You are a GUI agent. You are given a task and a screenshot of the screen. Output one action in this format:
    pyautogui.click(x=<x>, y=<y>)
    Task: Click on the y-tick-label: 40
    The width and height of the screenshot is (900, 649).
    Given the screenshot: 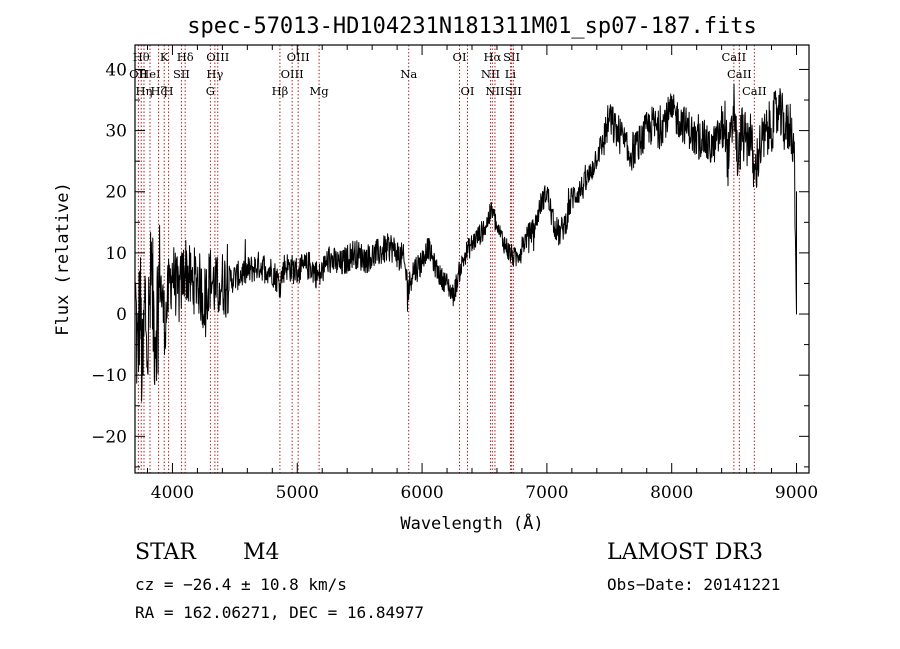 What is the action you would take?
    pyautogui.click(x=116, y=70)
    